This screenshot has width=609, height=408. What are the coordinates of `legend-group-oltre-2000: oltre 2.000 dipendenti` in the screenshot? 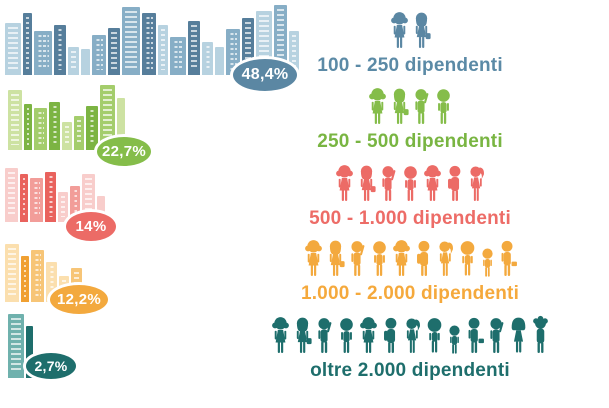 It's located at (410, 346).